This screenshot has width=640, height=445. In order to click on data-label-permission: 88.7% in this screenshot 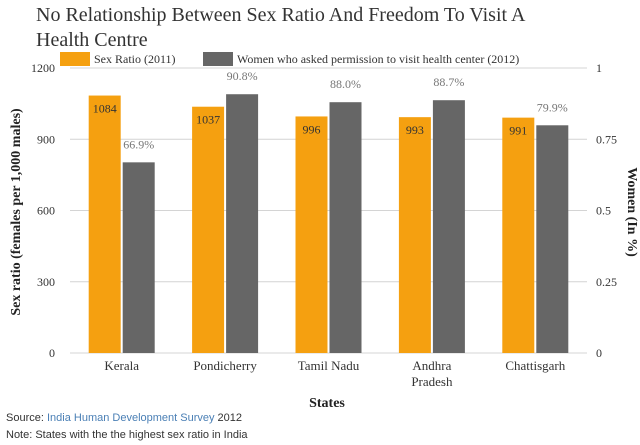, I will do `click(448, 82)`.